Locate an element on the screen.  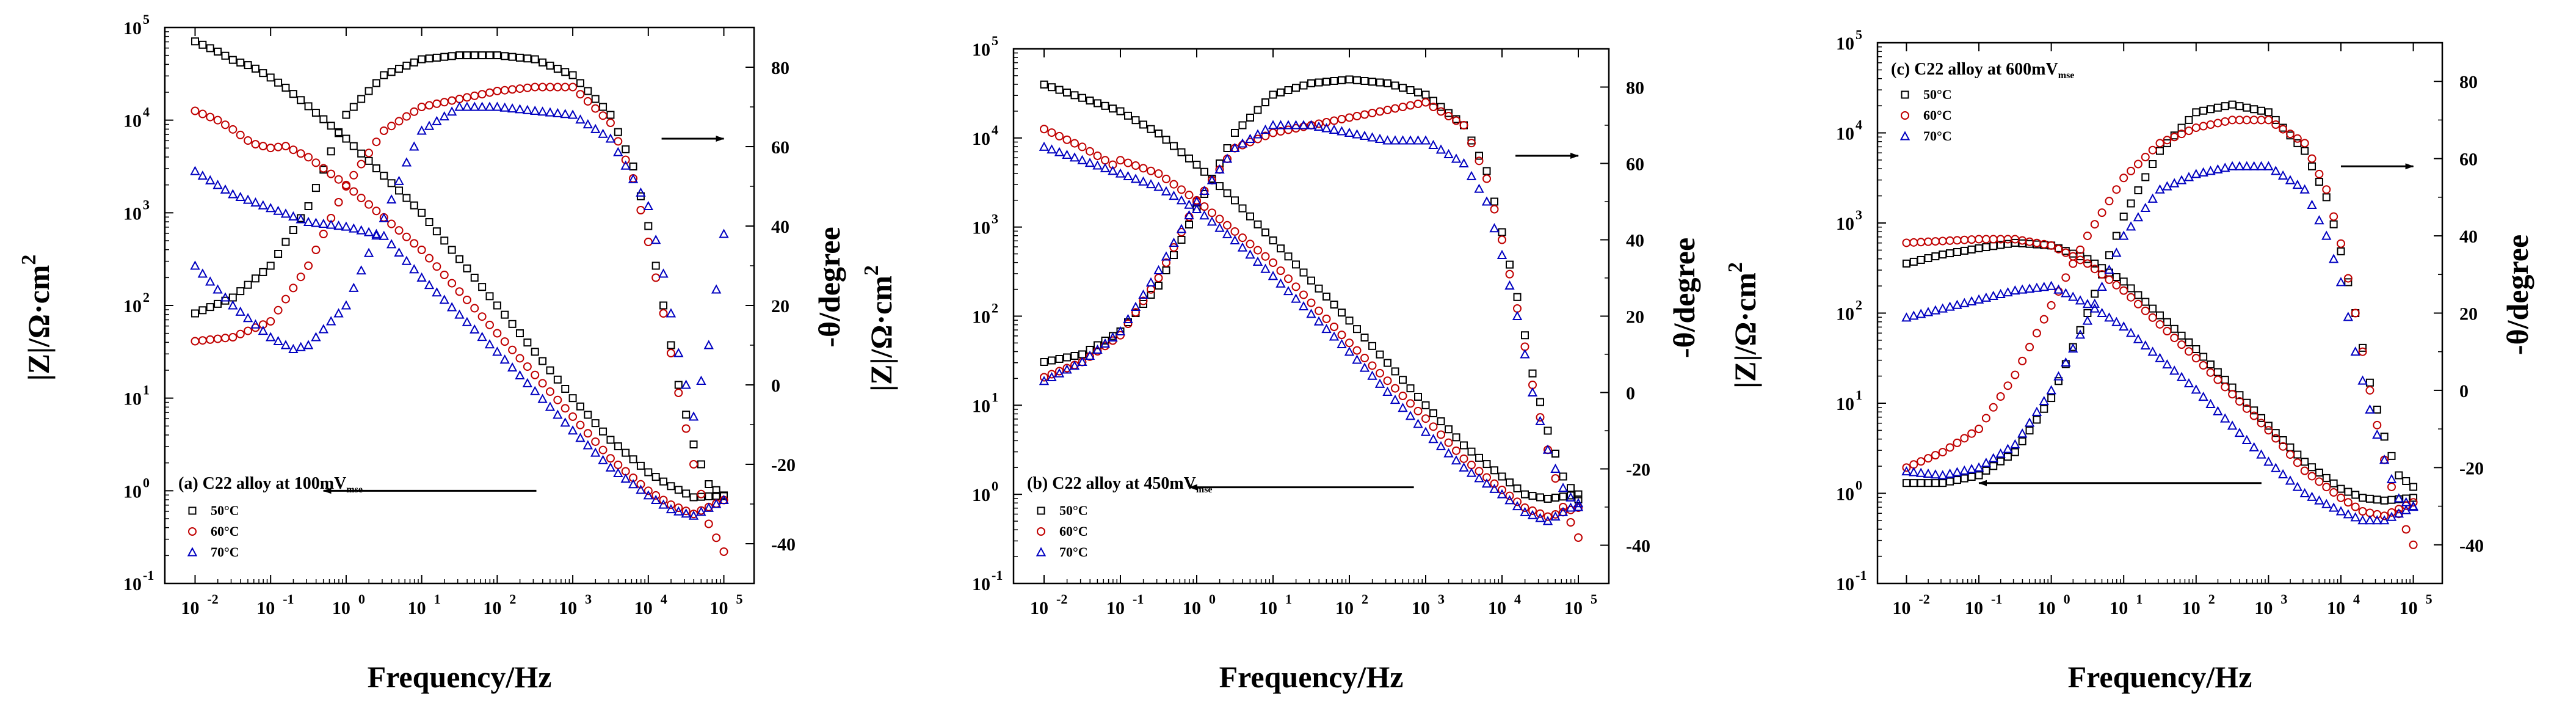
y-left-tick-exponent: 0 is located at coordinates (146, 482).